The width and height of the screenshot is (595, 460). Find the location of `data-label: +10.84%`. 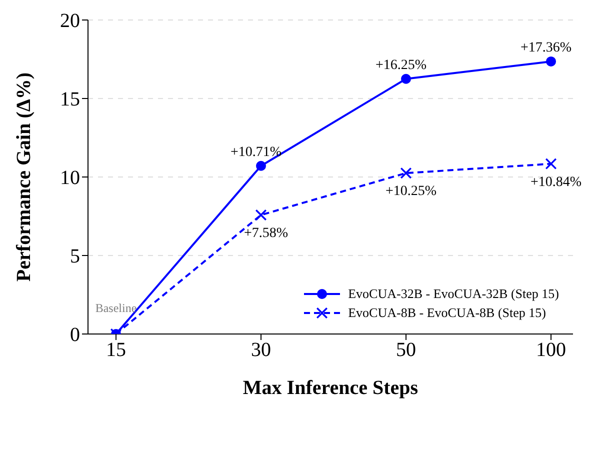

data-label: +10.84% is located at coordinates (556, 182).